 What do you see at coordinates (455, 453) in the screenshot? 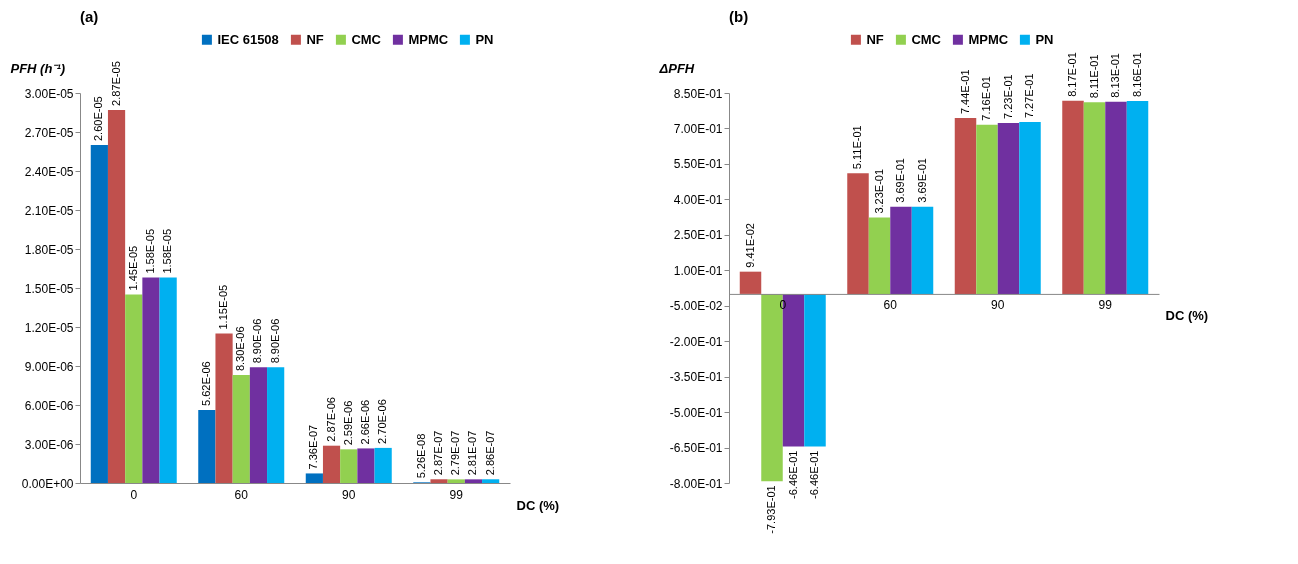
I see `data-label: 2.79E-07` at bounding box center [455, 453].